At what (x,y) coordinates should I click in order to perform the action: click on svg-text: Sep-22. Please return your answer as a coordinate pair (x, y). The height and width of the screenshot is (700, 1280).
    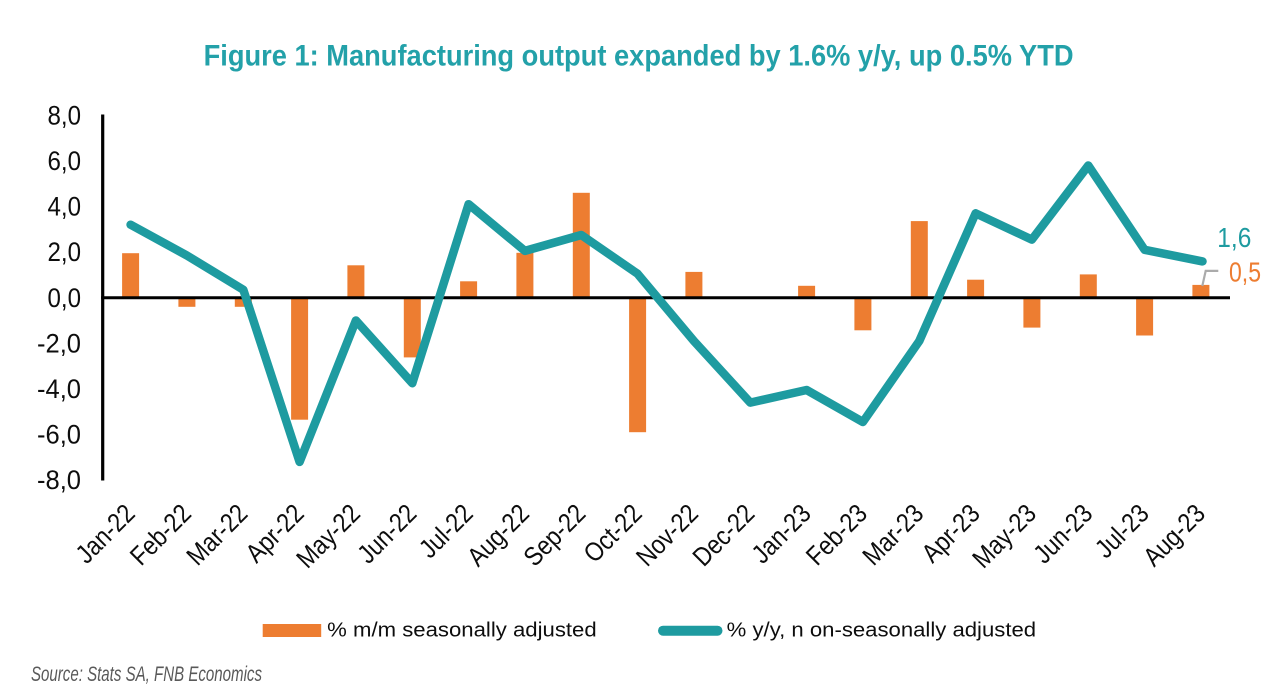
    Looking at the image, I should click on (555, 535).